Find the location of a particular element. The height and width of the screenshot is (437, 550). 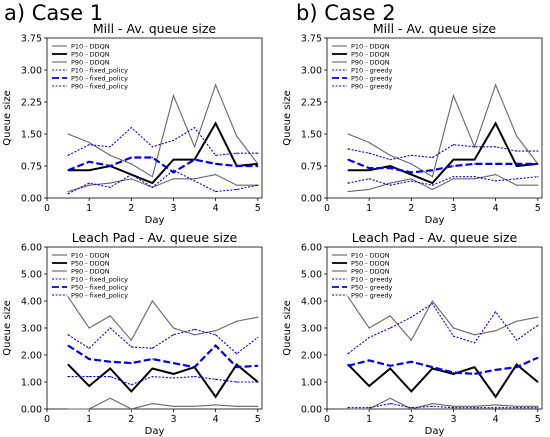

legend-entry: P50 - fixed_policy is located at coordinates (99, 287).